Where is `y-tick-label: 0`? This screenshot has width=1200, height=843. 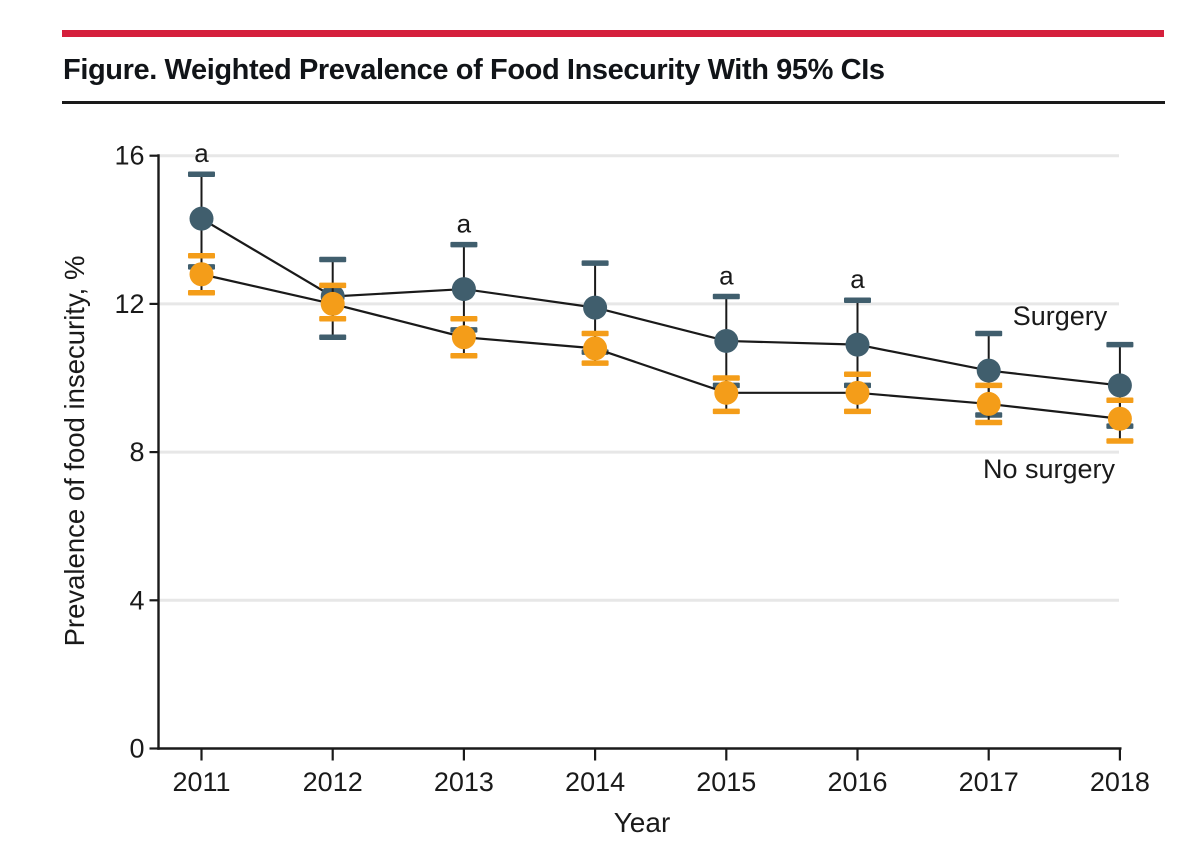 y-tick-label: 0 is located at coordinates (136, 749).